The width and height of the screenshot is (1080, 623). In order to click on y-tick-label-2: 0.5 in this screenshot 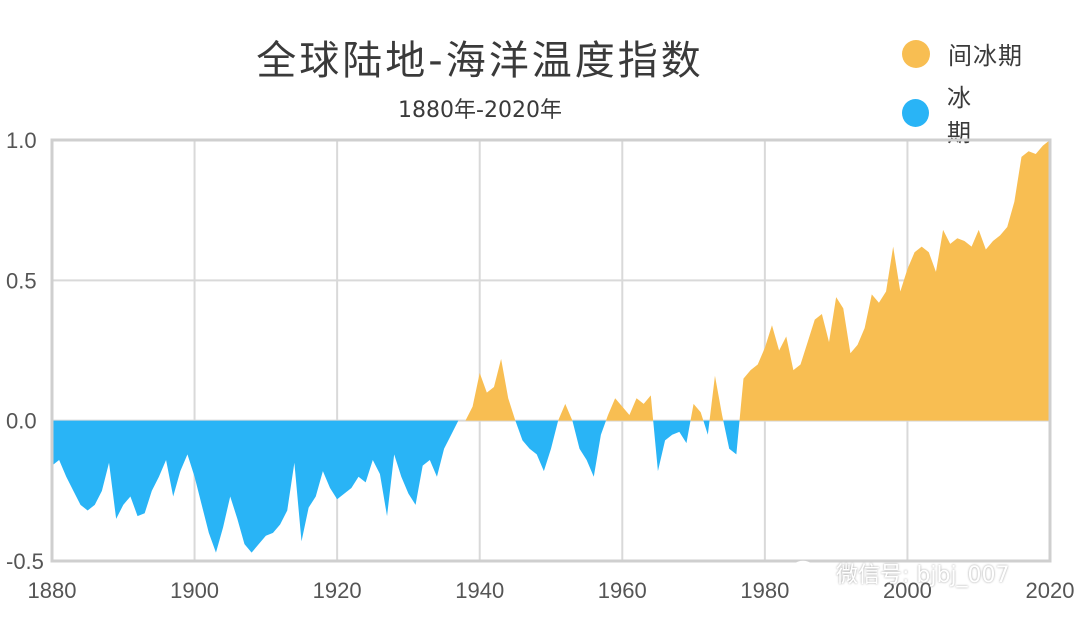, I will do `click(21, 280)`.